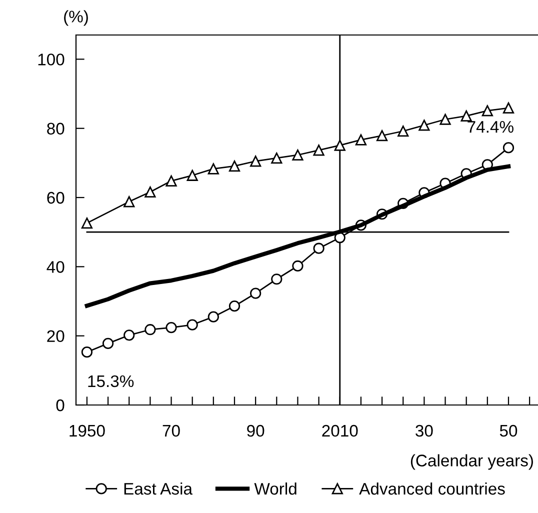 The height and width of the screenshot is (513, 538). Describe the element at coordinates (509, 430) in the screenshot. I see `x-tick-label: 50` at that location.